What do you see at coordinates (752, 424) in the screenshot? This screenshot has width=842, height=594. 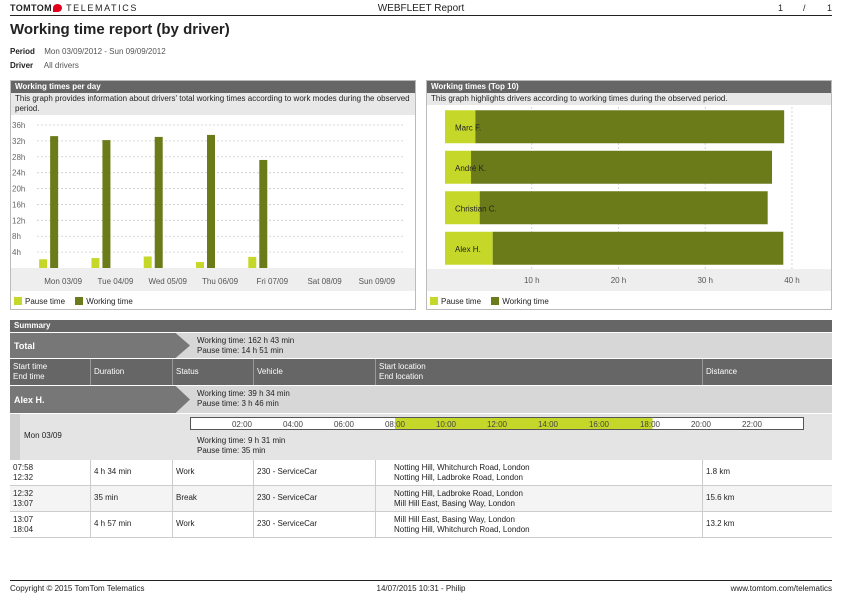 I see `timeline-tick-label: 22:00` at bounding box center [752, 424].